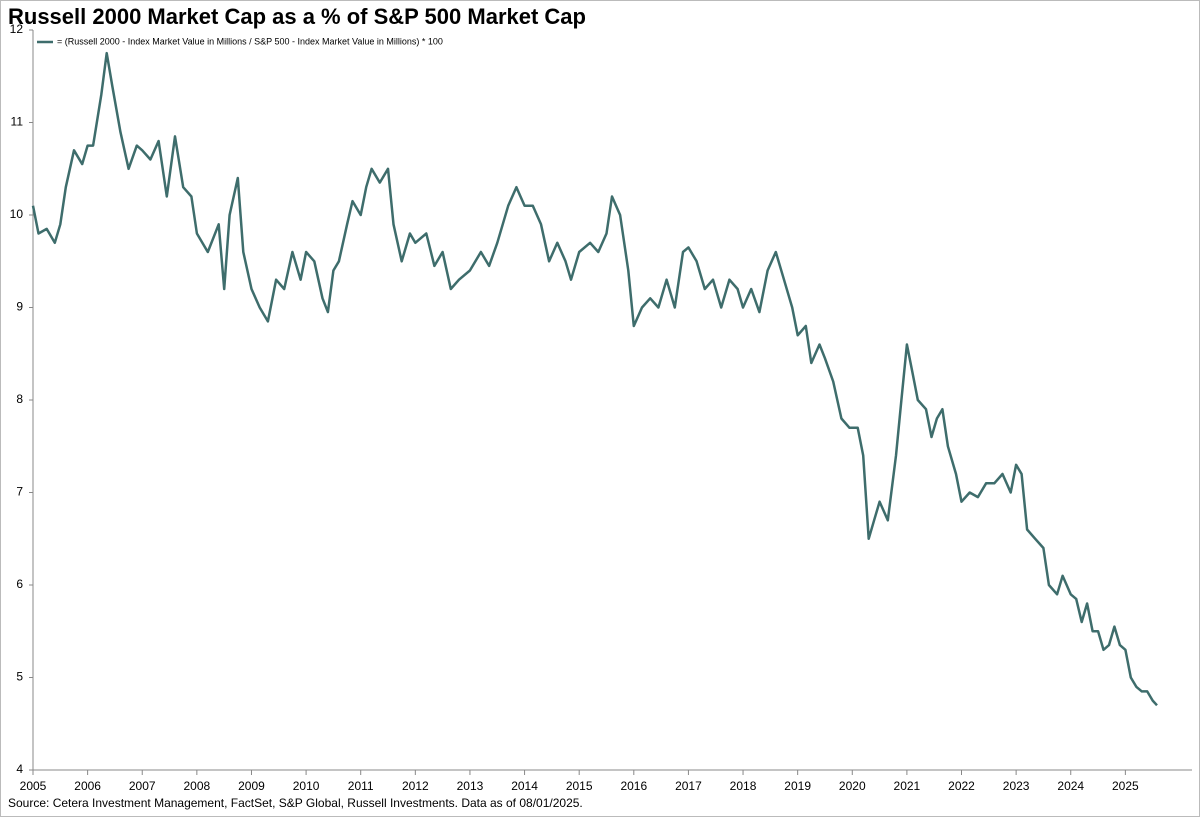 This screenshot has width=1200, height=817. I want to click on x-tick-label: 2019, so click(797, 786).